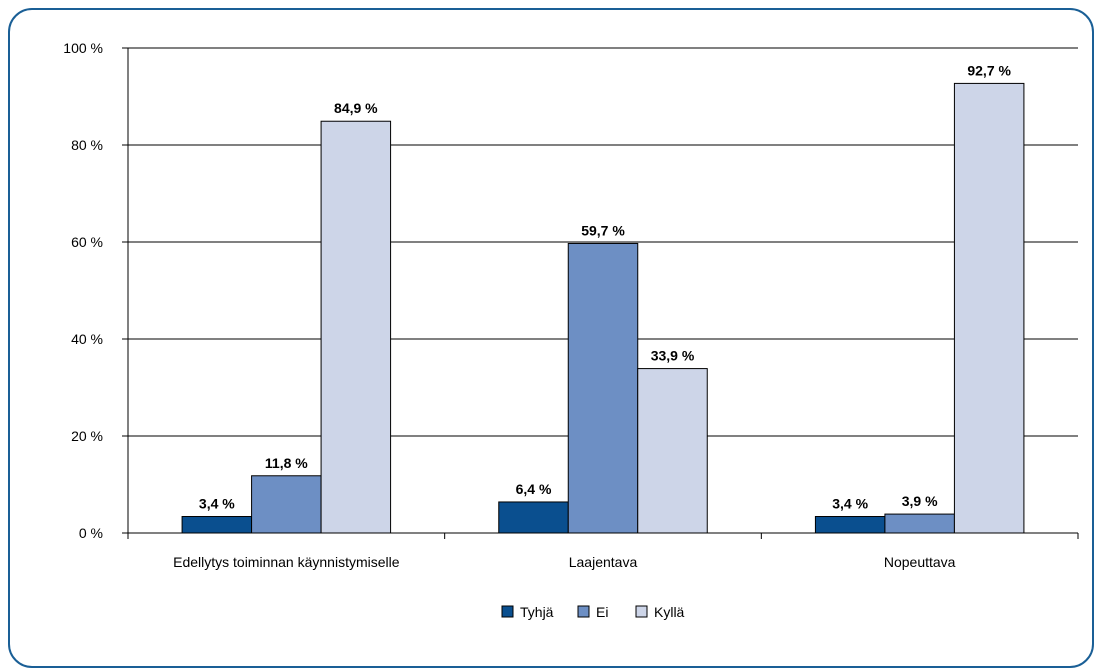 The height and width of the screenshot is (668, 1098). Describe the element at coordinates (920, 562) in the screenshot. I see `x-category-label: Nopeuttava` at that location.